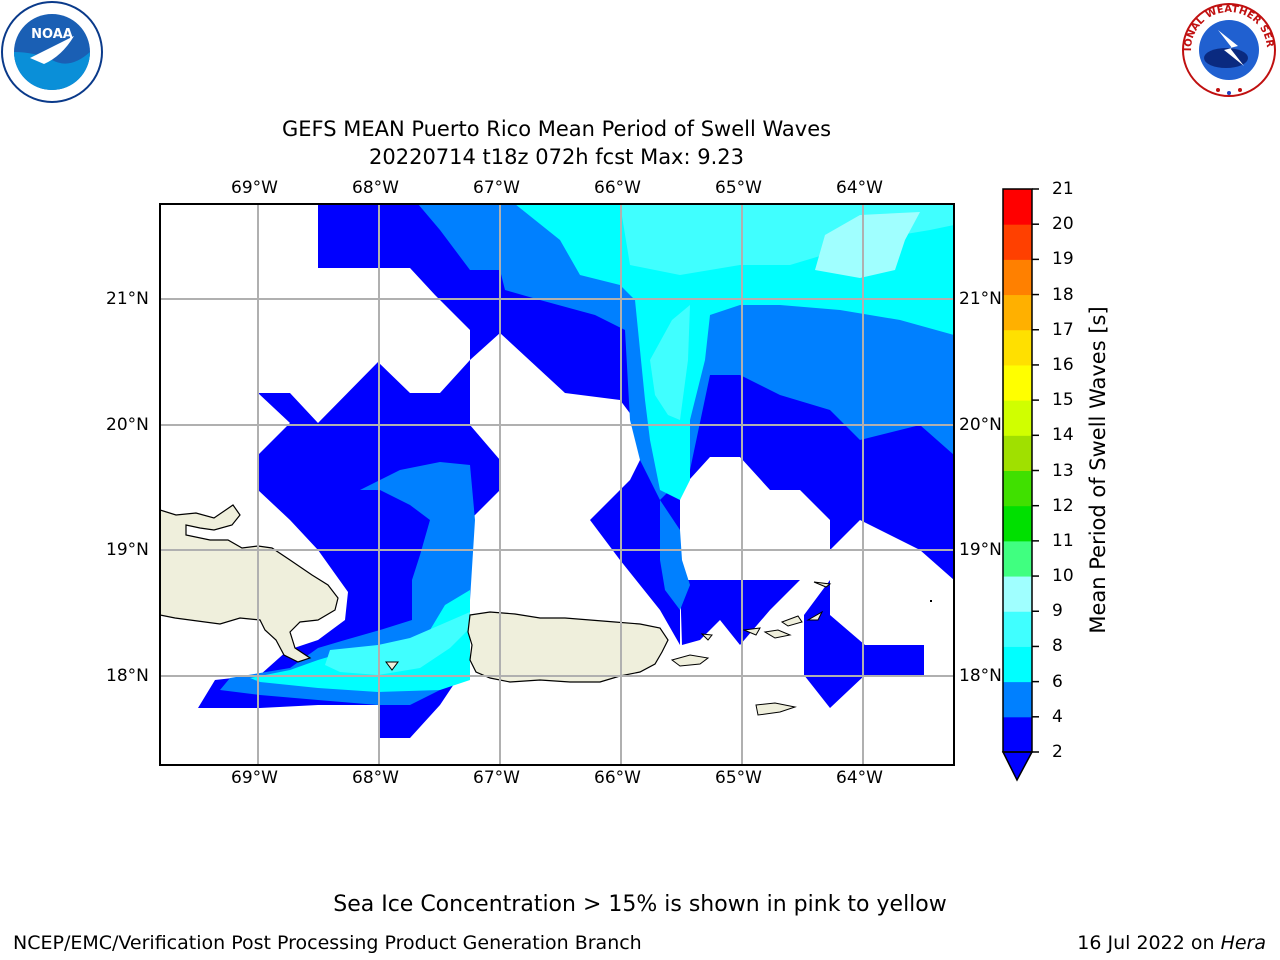  I want to click on colorbar-tick-label-0: 2, so click(1057, 752).